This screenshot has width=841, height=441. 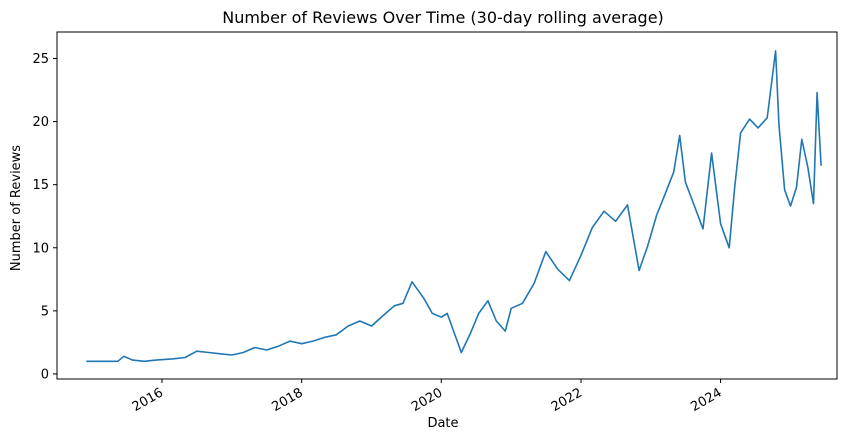 What do you see at coordinates (427, 400) in the screenshot?
I see `x-tick-label: 2020` at bounding box center [427, 400].